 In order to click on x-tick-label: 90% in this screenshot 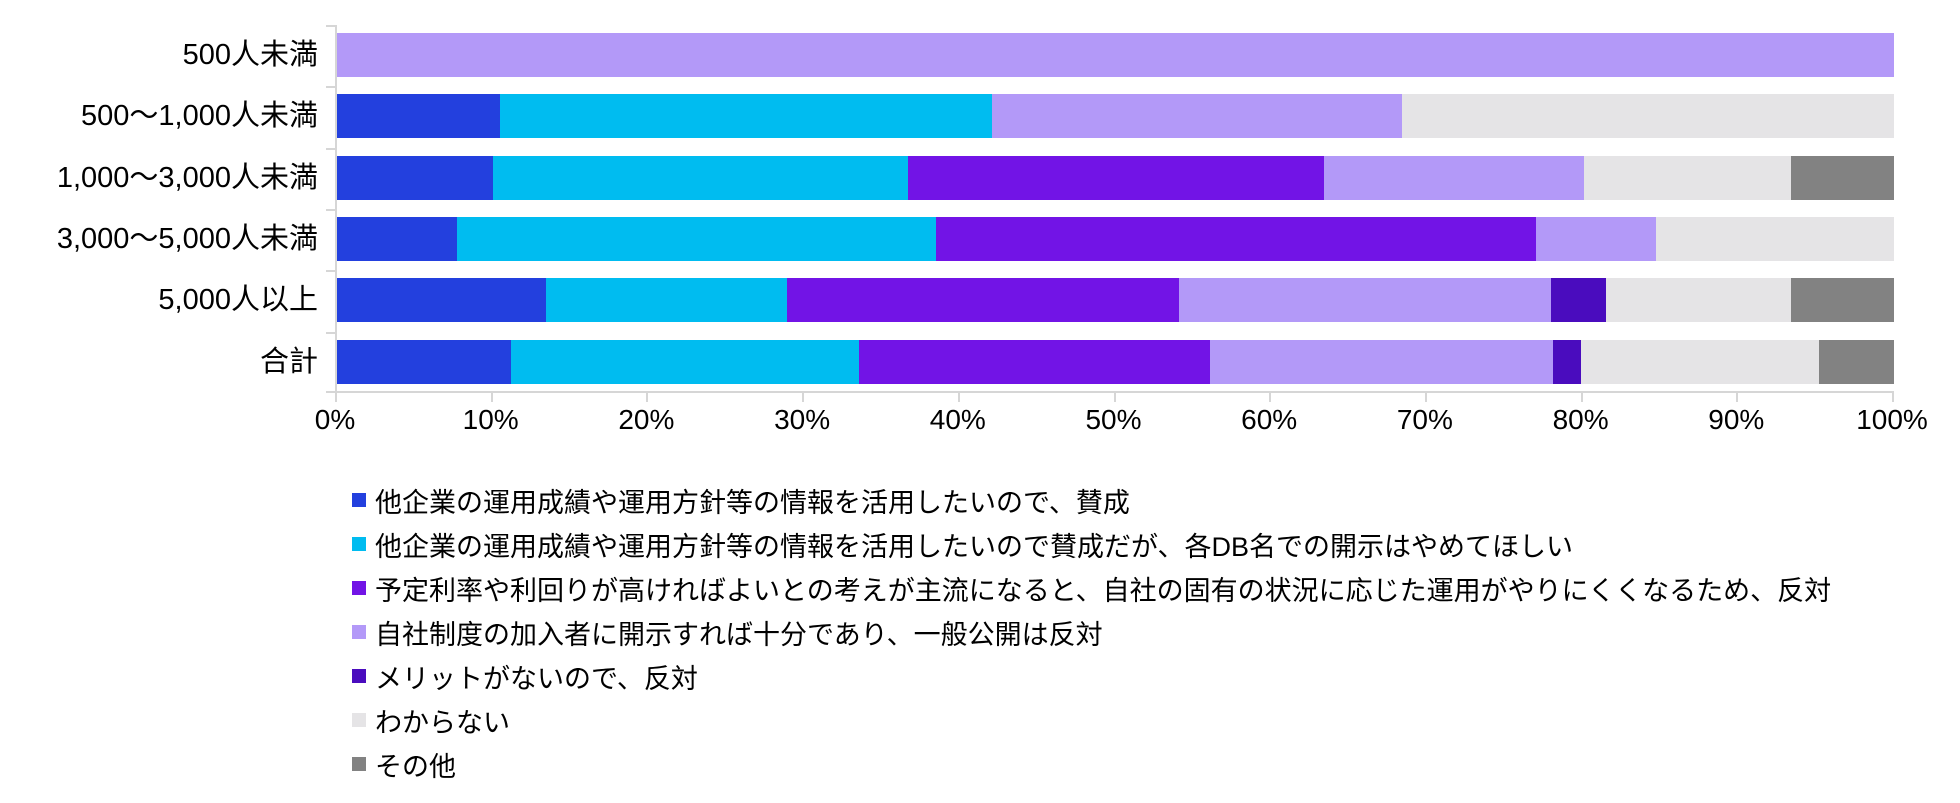, I will do `click(1736, 419)`.